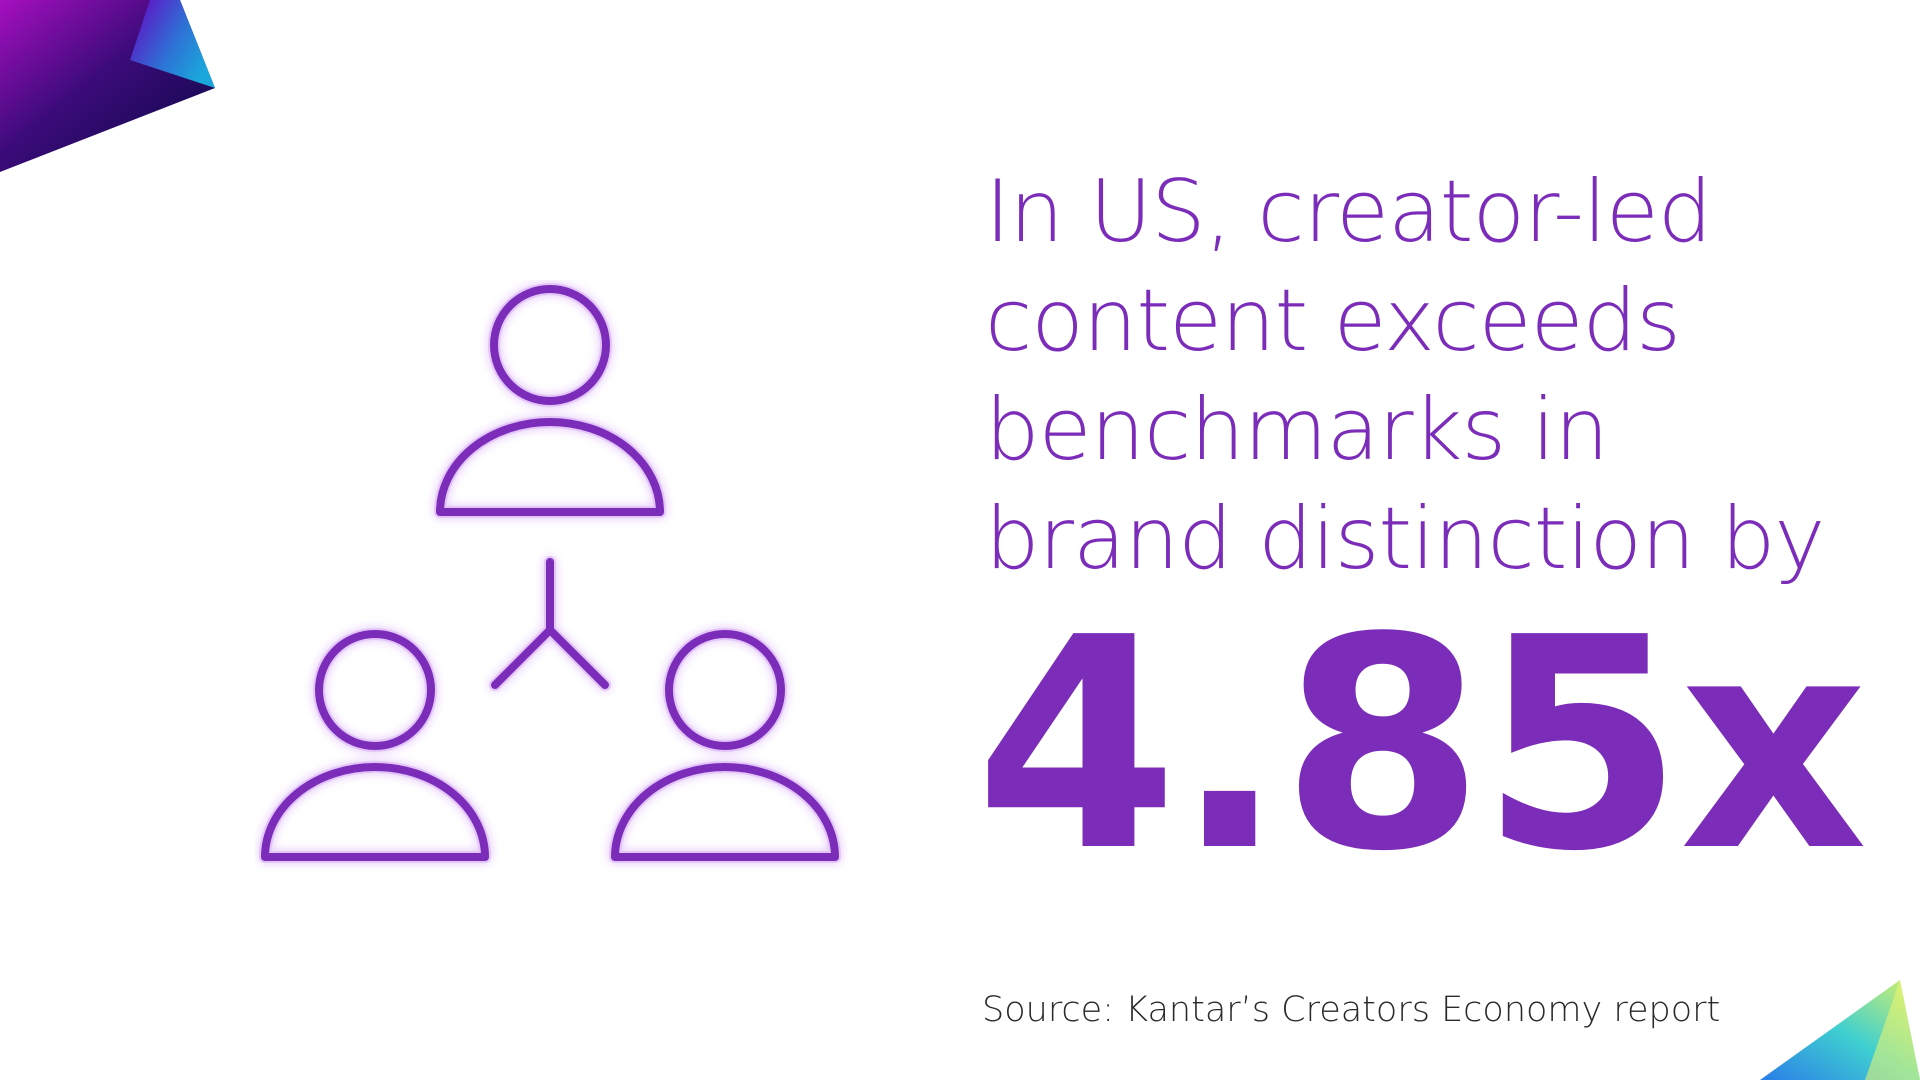 Image resolution: width=1920 pixels, height=1080 pixels. I want to click on left-person-head, so click(375, 690).